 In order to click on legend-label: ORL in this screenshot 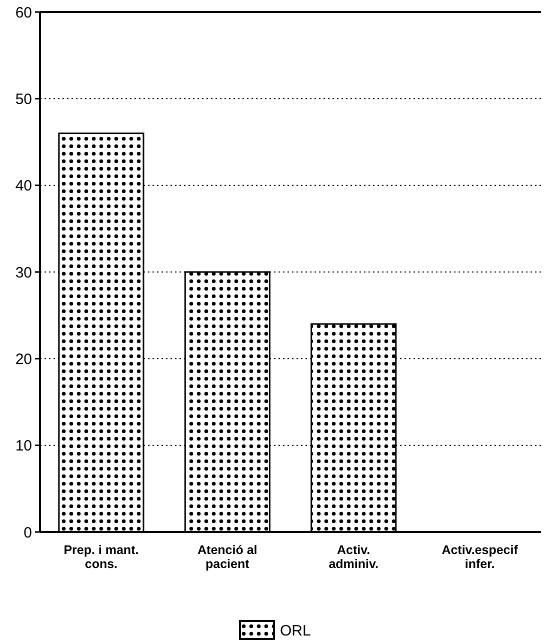, I will do `click(295, 631)`.